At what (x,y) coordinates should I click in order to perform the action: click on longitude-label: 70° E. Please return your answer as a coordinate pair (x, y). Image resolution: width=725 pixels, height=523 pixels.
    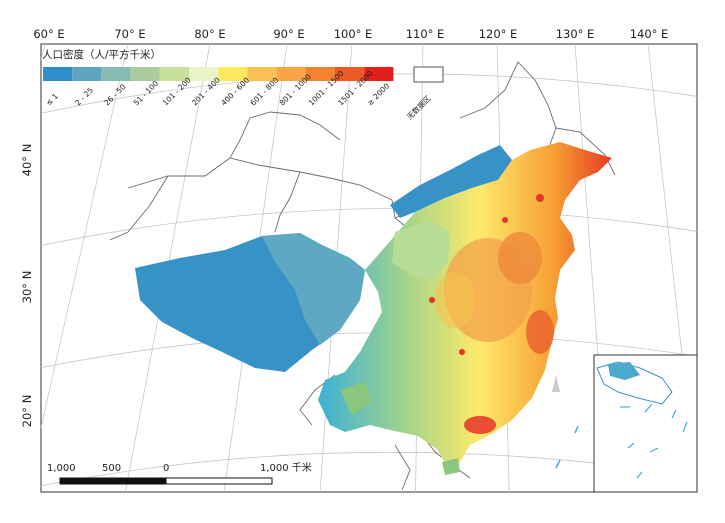
    Looking at the image, I should click on (129, 34).